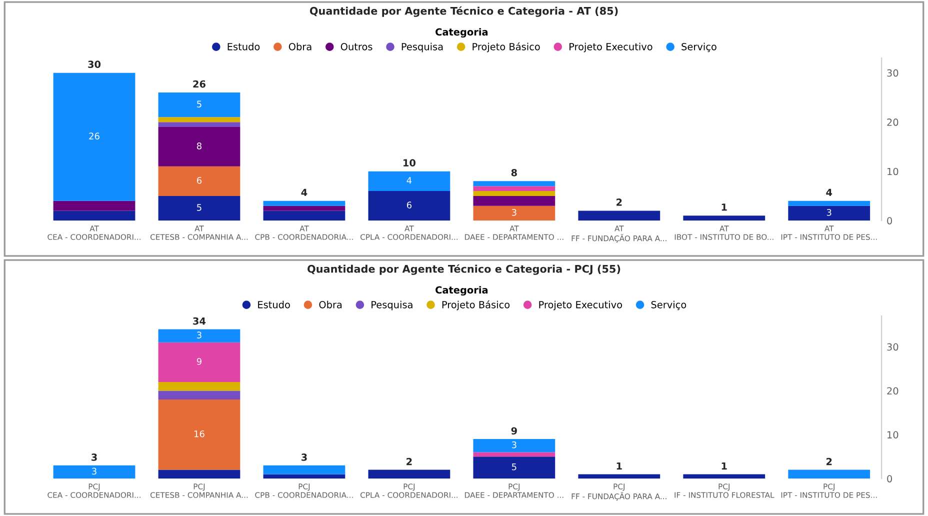  I want to click on total-label: 26, so click(199, 84).